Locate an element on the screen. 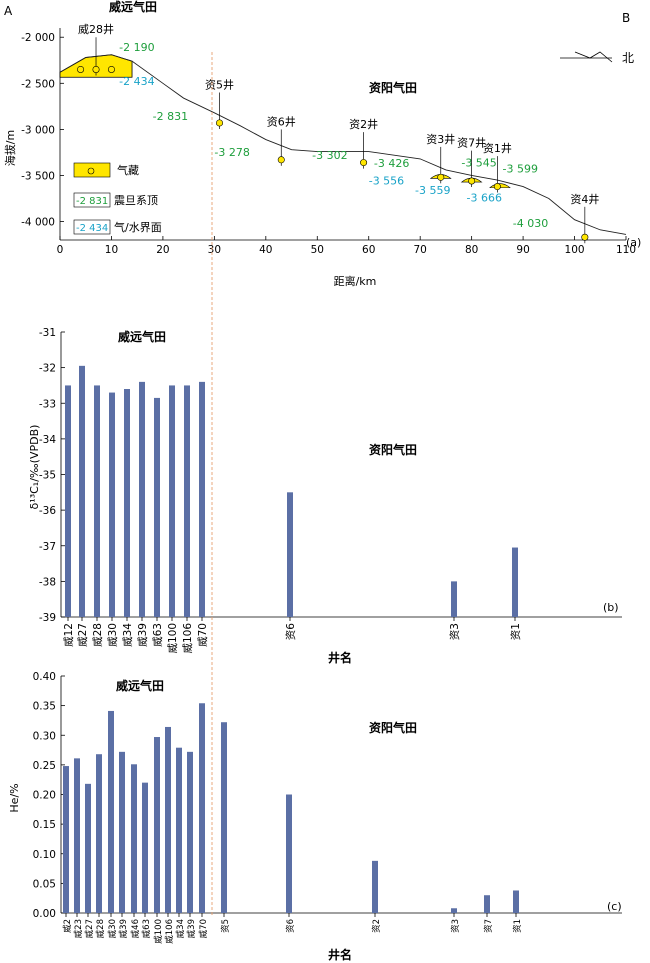  b-y-axis-title: δ¹³C₁/‰(VPDB) is located at coordinates (34, 467).